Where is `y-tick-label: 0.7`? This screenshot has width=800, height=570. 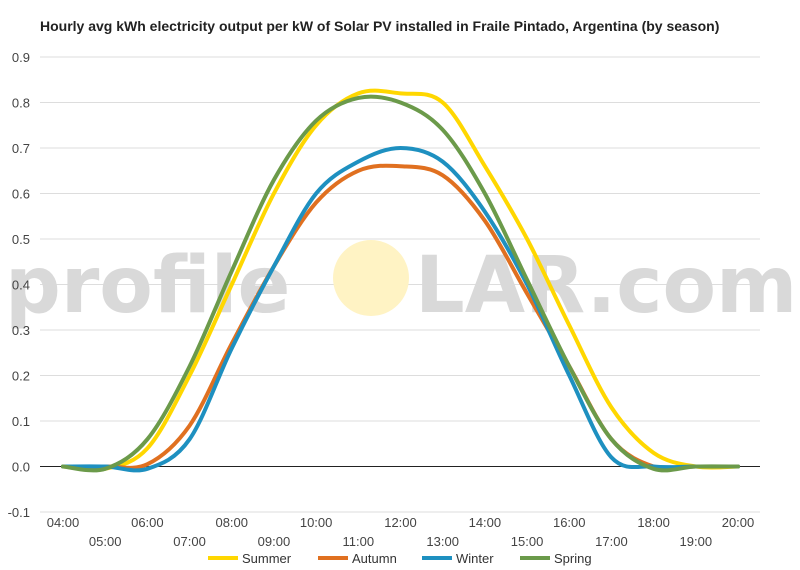
y-tick-label: 0.7 is located at coordinates (21, 148).